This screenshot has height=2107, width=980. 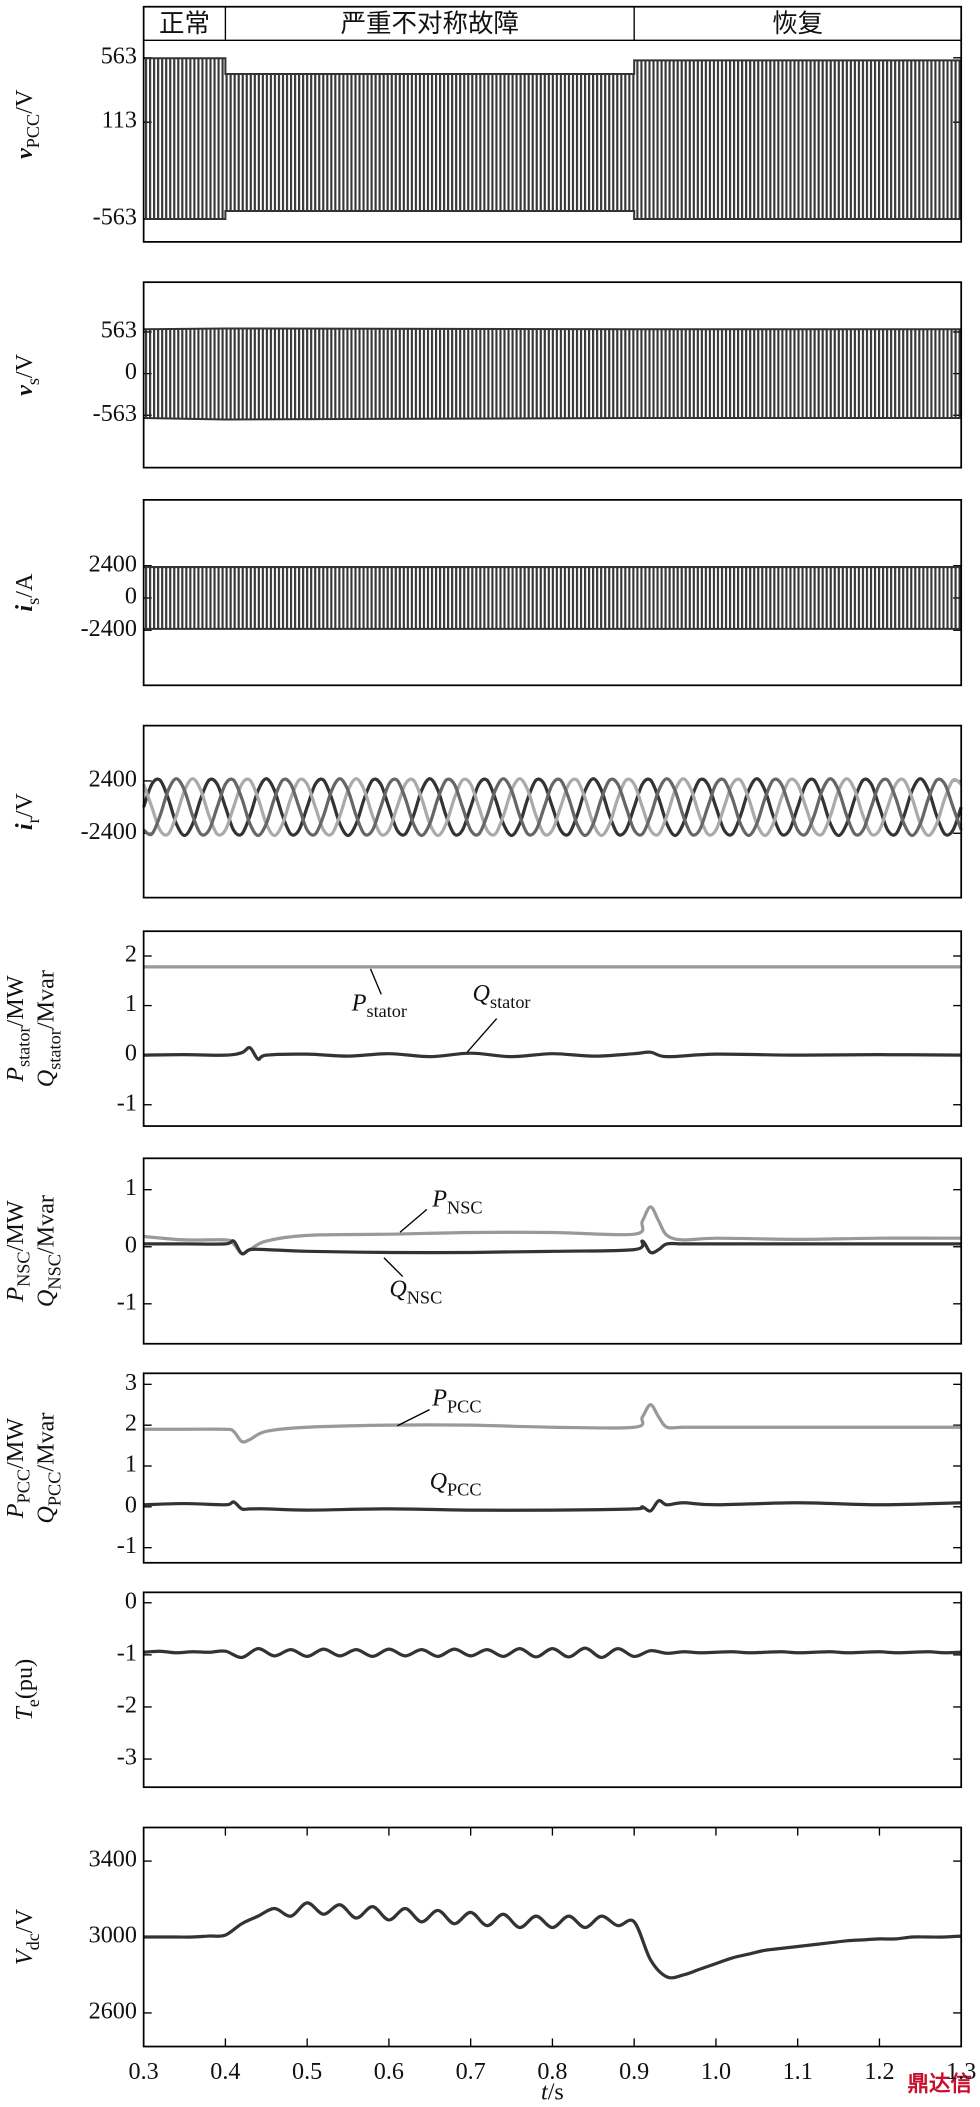 What do you see at coordinates (716, 2071) in the screenshot?
I see `x-tick-label: 1.0` at bounding box center [716, 2071].